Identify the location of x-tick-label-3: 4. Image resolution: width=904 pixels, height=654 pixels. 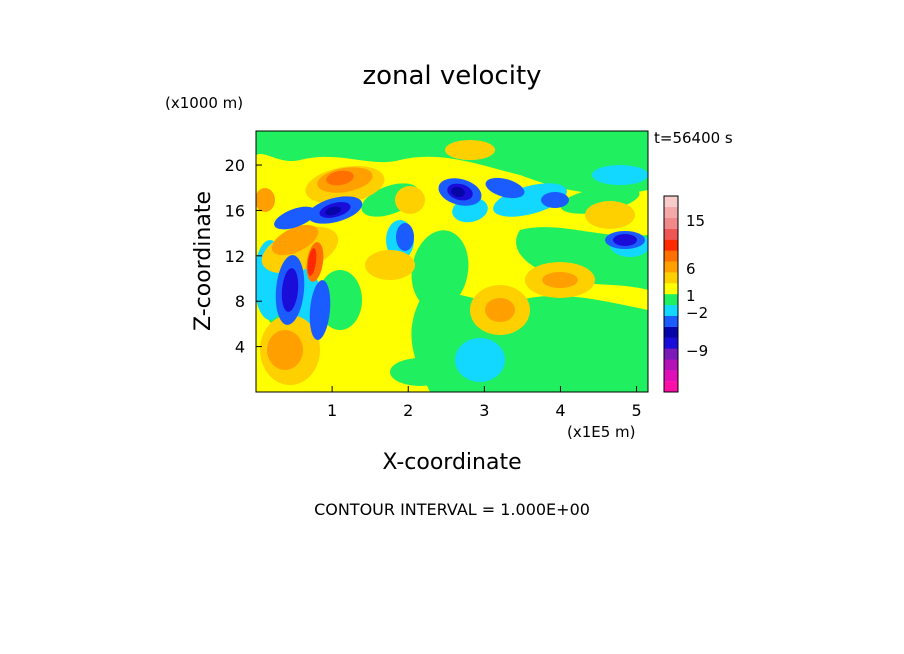
(560, 410).